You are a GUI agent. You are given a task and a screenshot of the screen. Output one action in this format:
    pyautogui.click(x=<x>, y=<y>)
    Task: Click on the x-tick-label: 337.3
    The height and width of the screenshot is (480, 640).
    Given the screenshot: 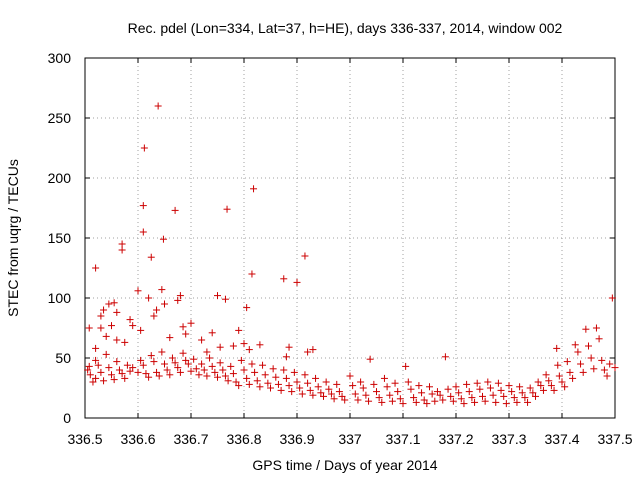 What is the action you would take?
    pyautogui.click(x=508, y=439)
    